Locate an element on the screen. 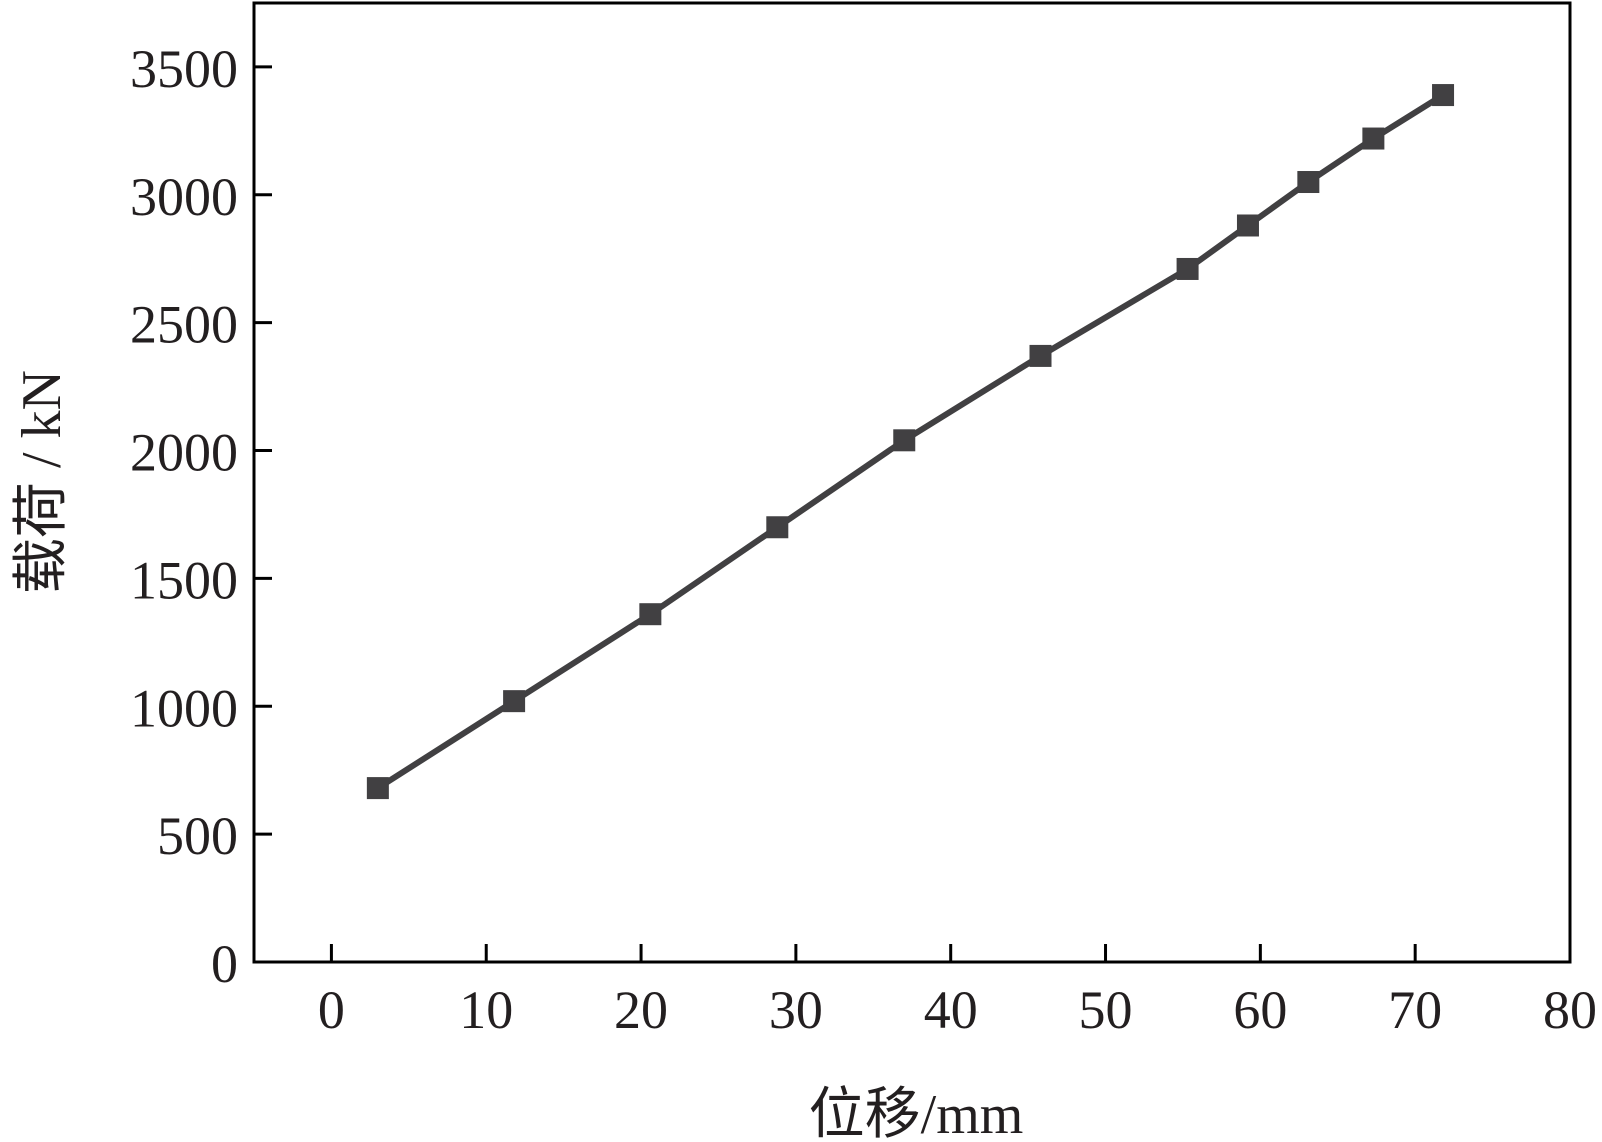 This screenshot has width=1602, height=1142. y-axis-title: 载荷 / kN is located at coordinates (42, 482).